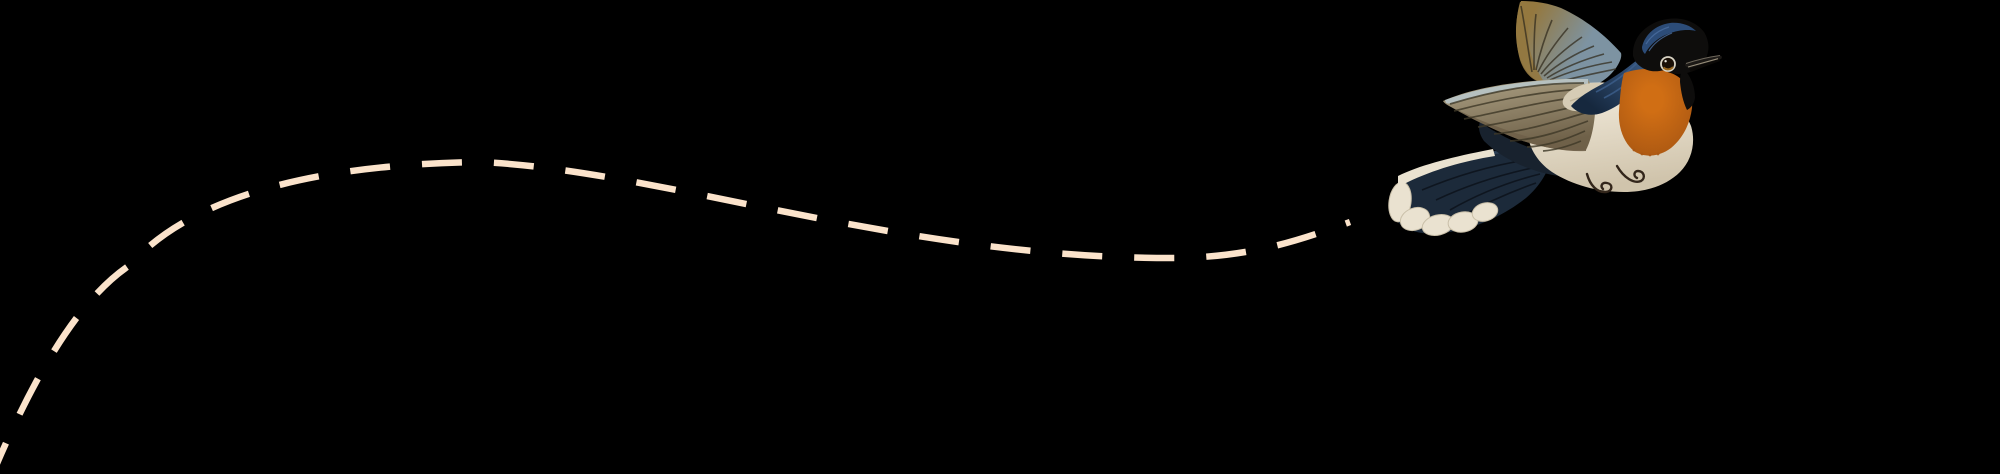 The image size is (2000, 474). I want to click on bird-foot-left, so click(1599, 183).